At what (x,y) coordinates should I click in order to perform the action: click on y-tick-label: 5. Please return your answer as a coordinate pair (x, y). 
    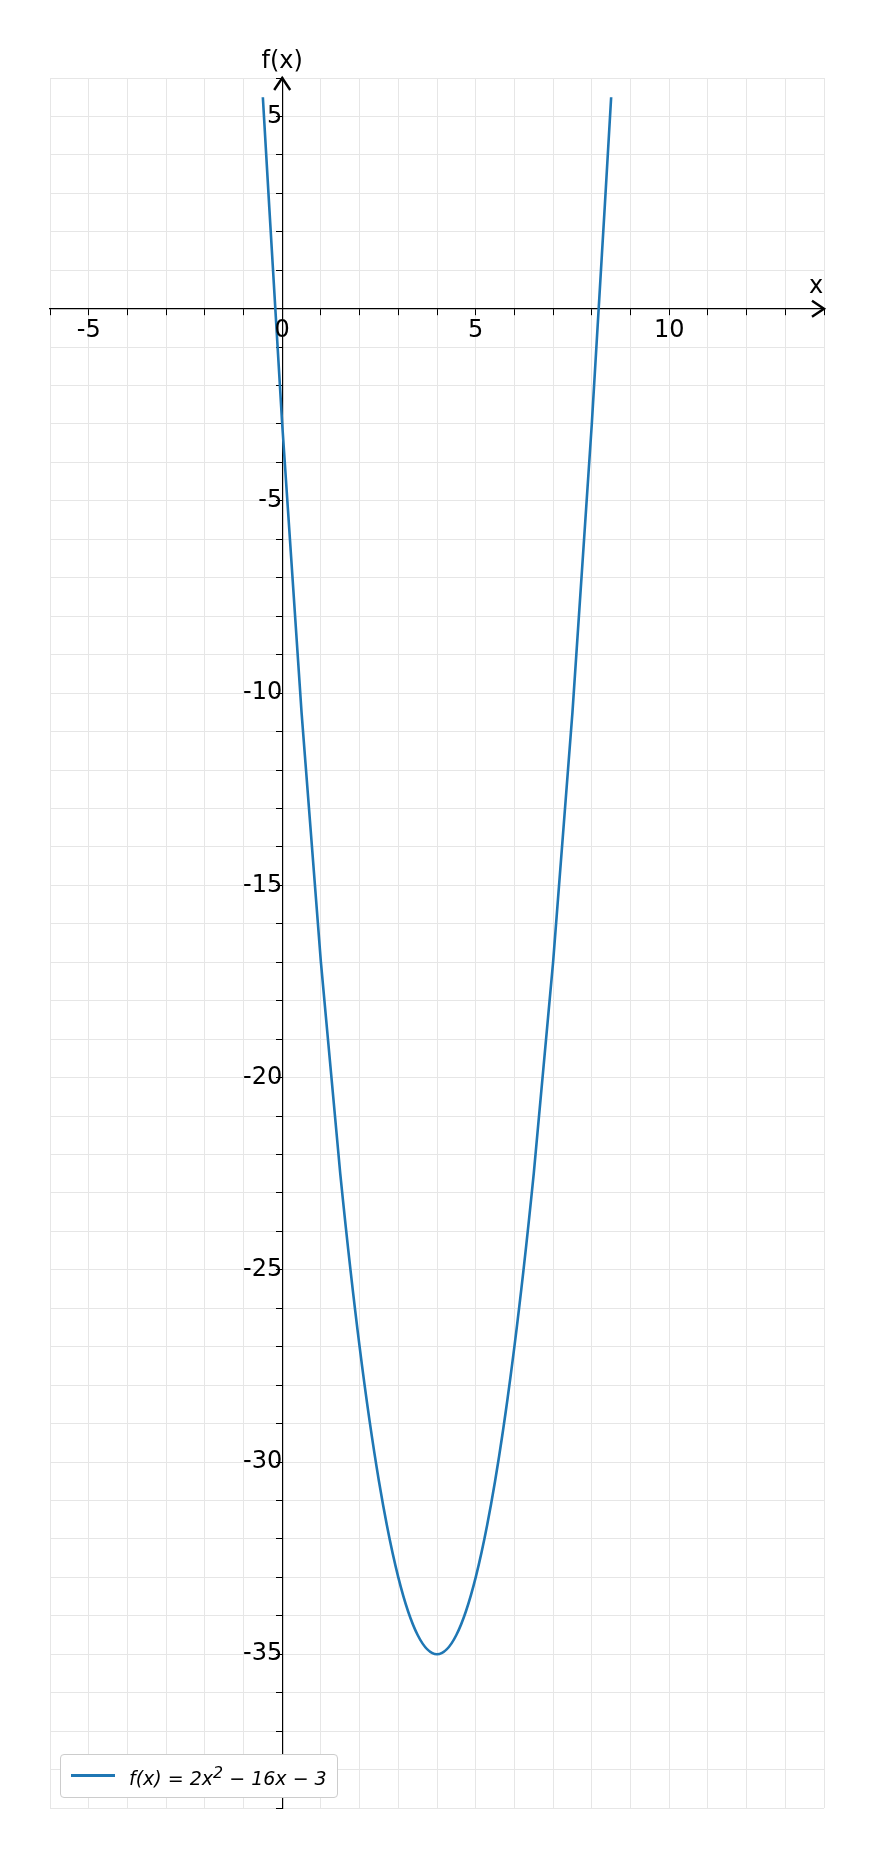
    Looking at the image, I should click on (274, 114).